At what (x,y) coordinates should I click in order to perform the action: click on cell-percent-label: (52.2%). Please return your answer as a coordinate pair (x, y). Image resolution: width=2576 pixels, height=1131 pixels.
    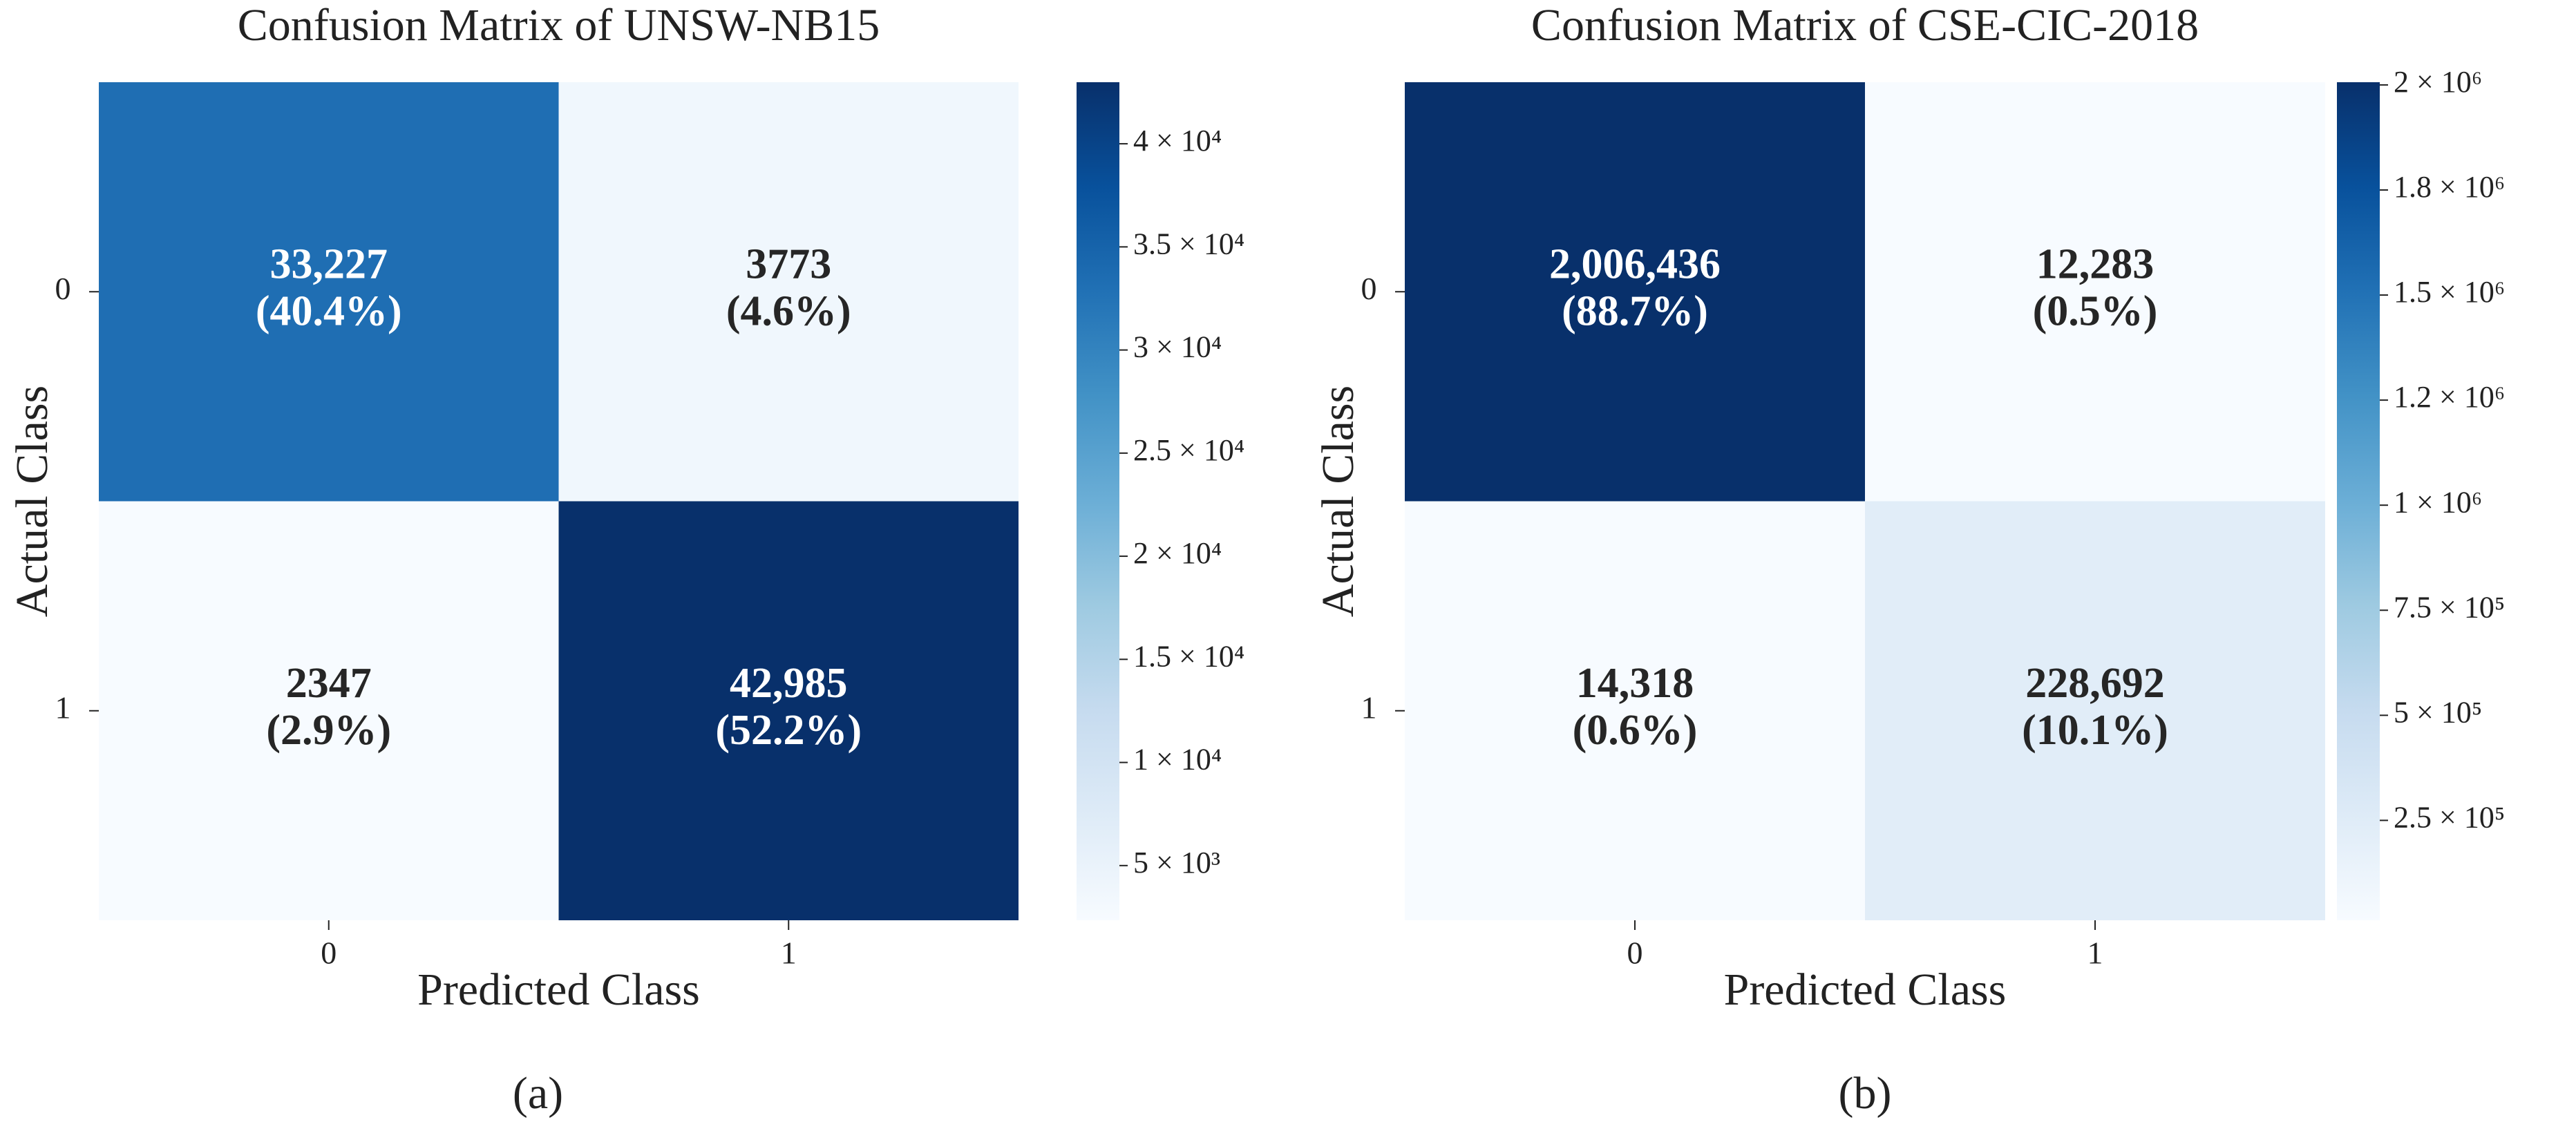
    Looking at the image, I should click on (788, 731).